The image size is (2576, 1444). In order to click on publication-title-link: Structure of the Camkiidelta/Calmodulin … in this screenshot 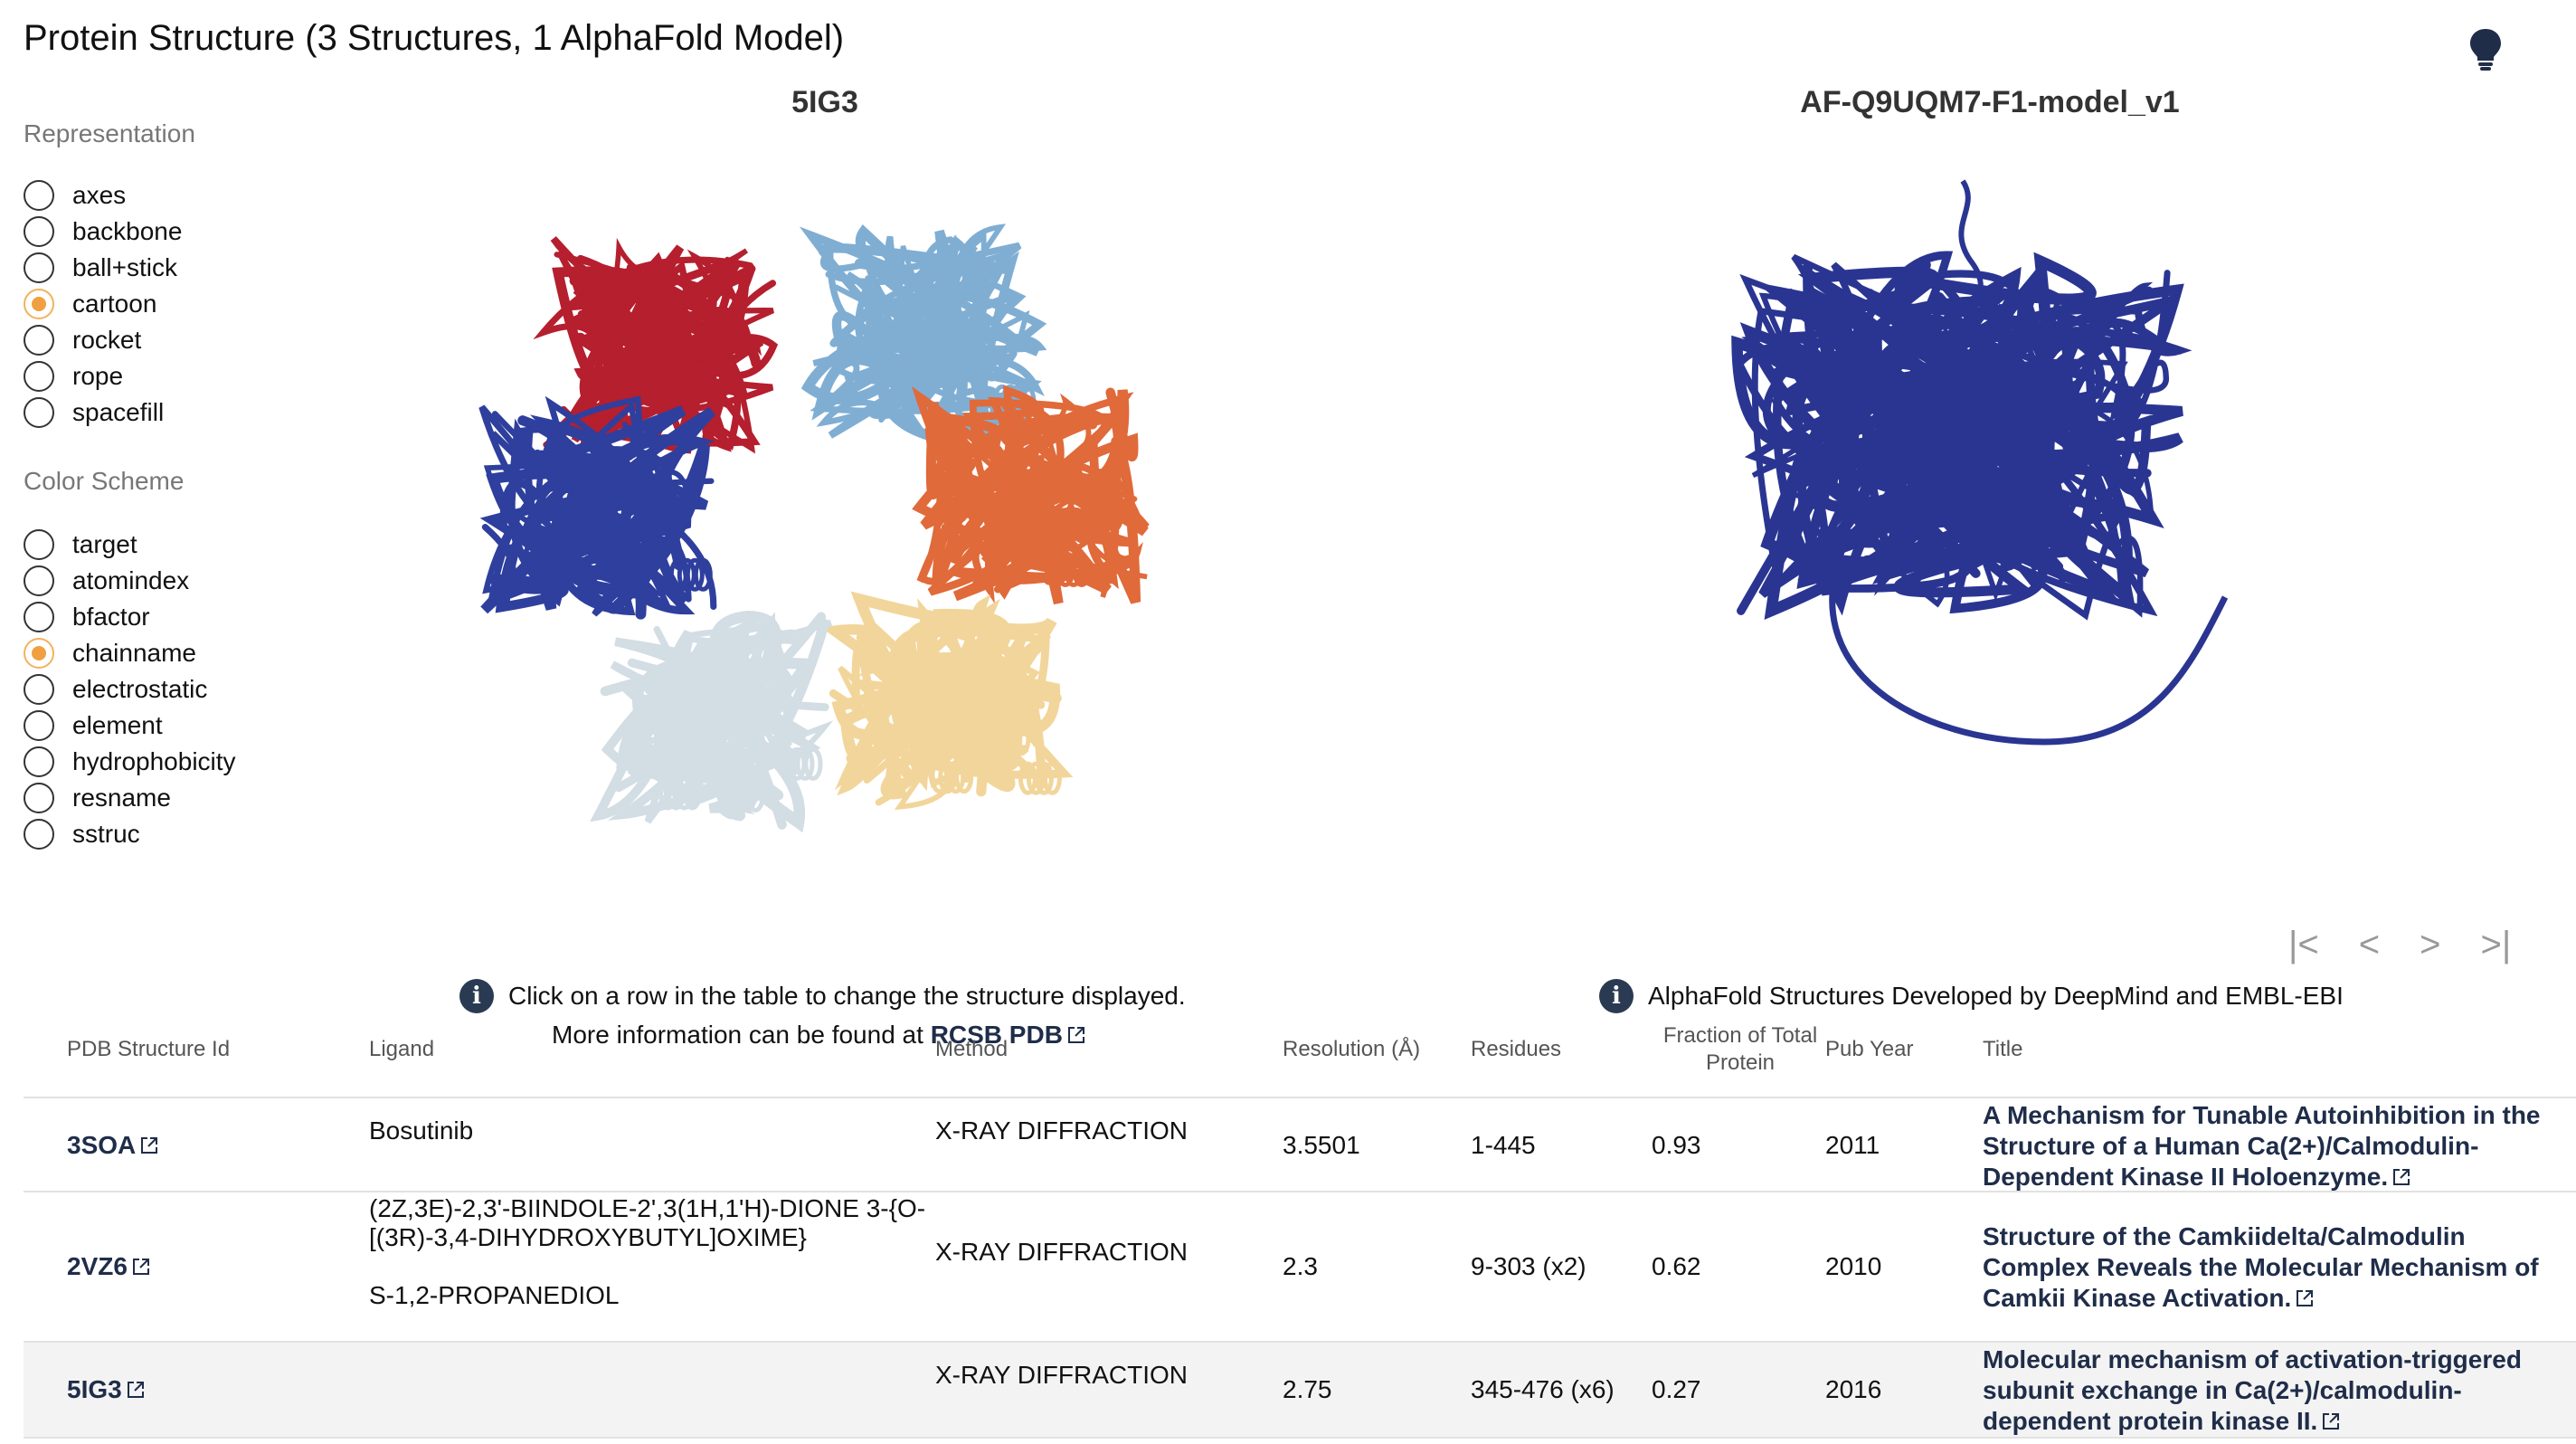, I will do `click(2263, 1268)`.